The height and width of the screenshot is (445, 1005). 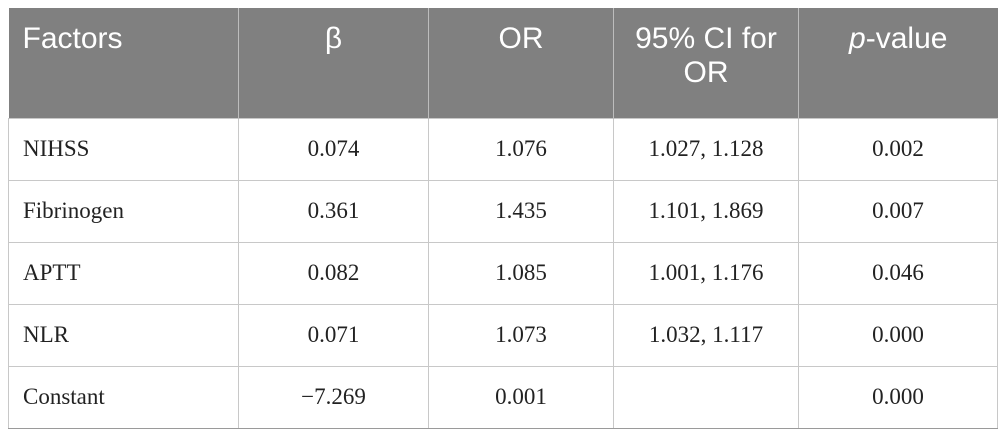 I want to click on cell: 1.101, 1.869, so click(x=706, y=211).